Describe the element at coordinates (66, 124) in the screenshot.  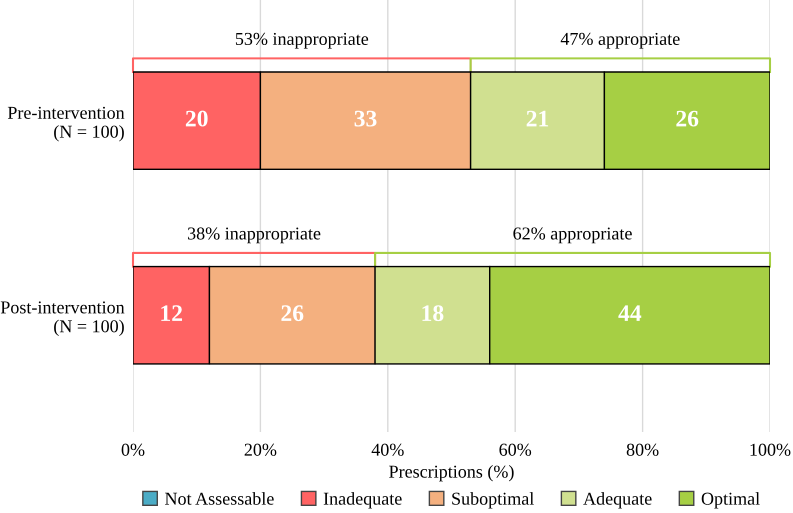
I see `y-tick-label: Pre-intervention (N = 100)` at that location.